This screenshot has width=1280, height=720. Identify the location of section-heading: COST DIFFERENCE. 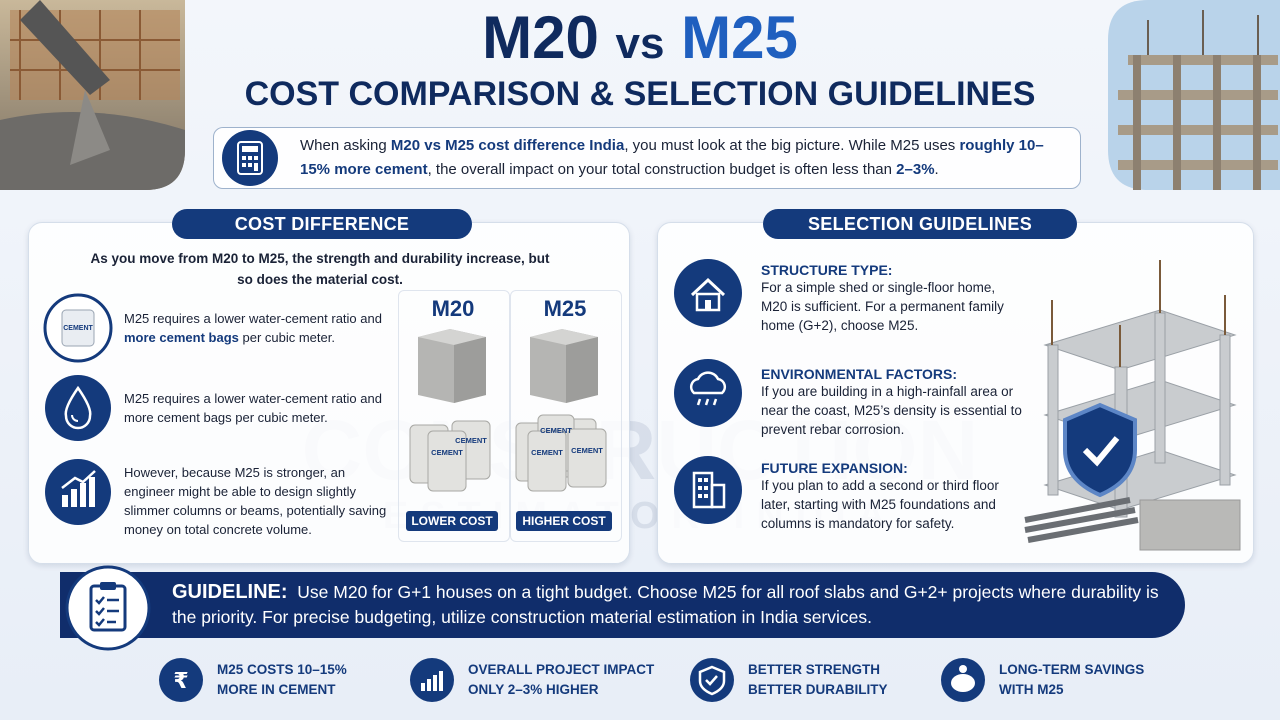
(322, 224).